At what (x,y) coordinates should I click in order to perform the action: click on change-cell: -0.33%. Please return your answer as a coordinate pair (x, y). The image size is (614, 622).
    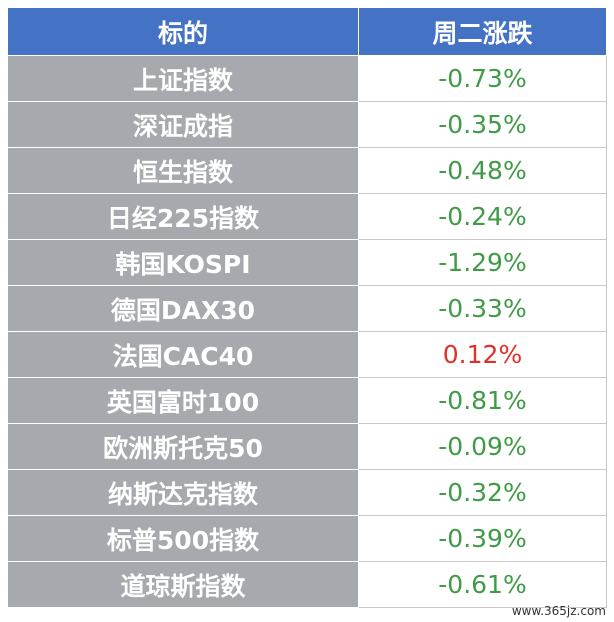
    Looking at the image, I should click on (482, 308).